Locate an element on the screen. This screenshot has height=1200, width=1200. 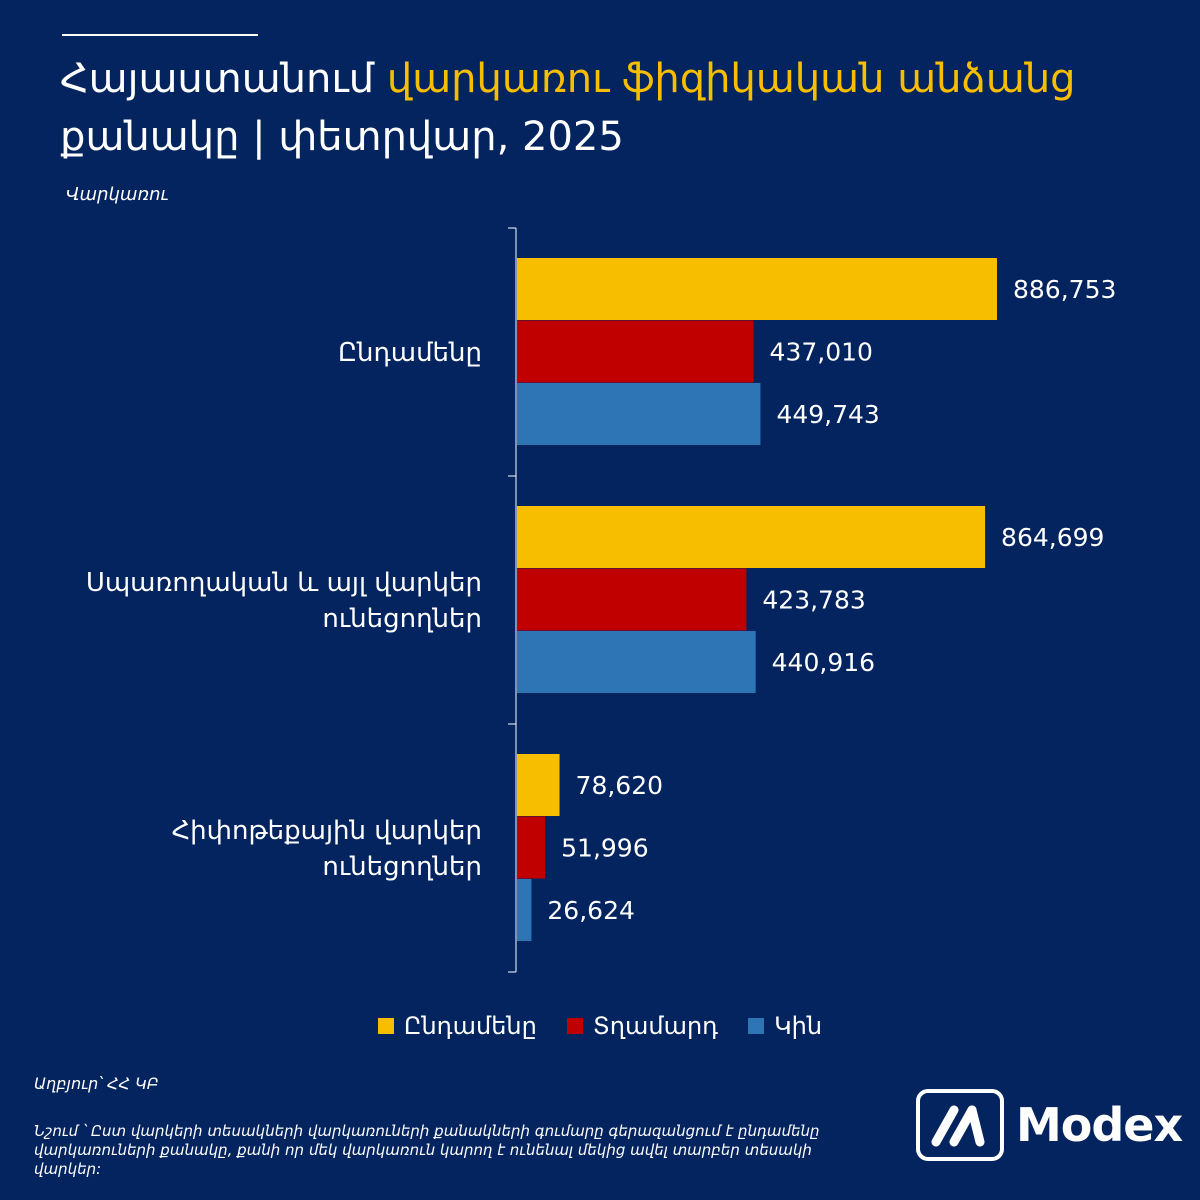
data-label: 440,916 is located at coordinates (823, 662).